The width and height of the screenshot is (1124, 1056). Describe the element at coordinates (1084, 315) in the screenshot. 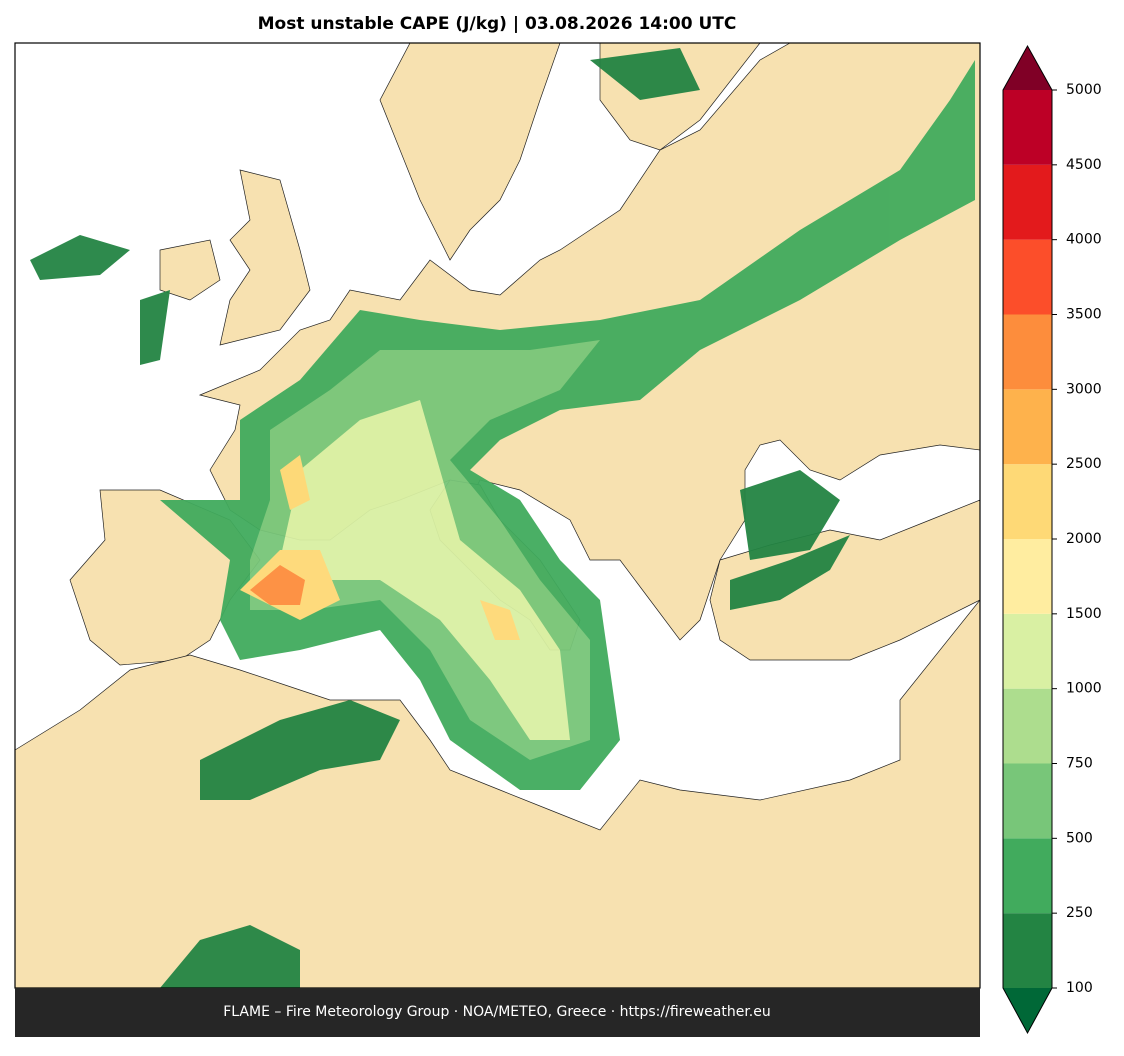

I see `colorbar-tick-label: 3500` at that location.